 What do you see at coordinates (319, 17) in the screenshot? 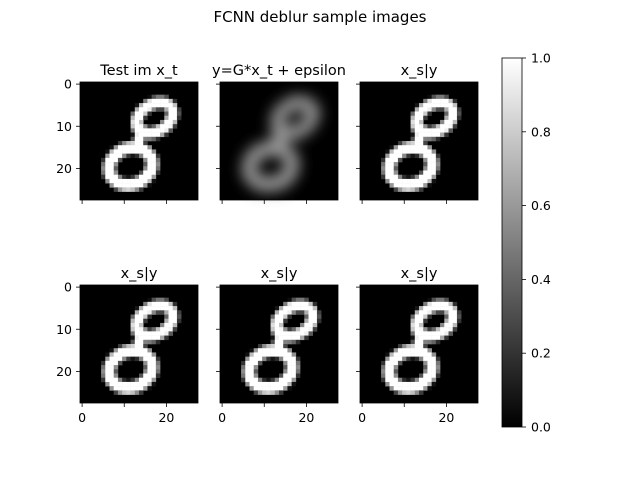
I see `chart-title: FCNN deblur sample images` at bounding box center [319, 17].